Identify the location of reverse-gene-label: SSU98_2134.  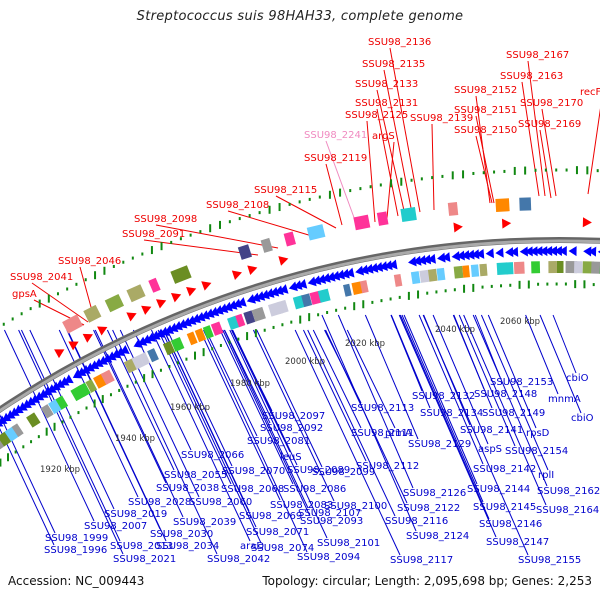
(451, 413).